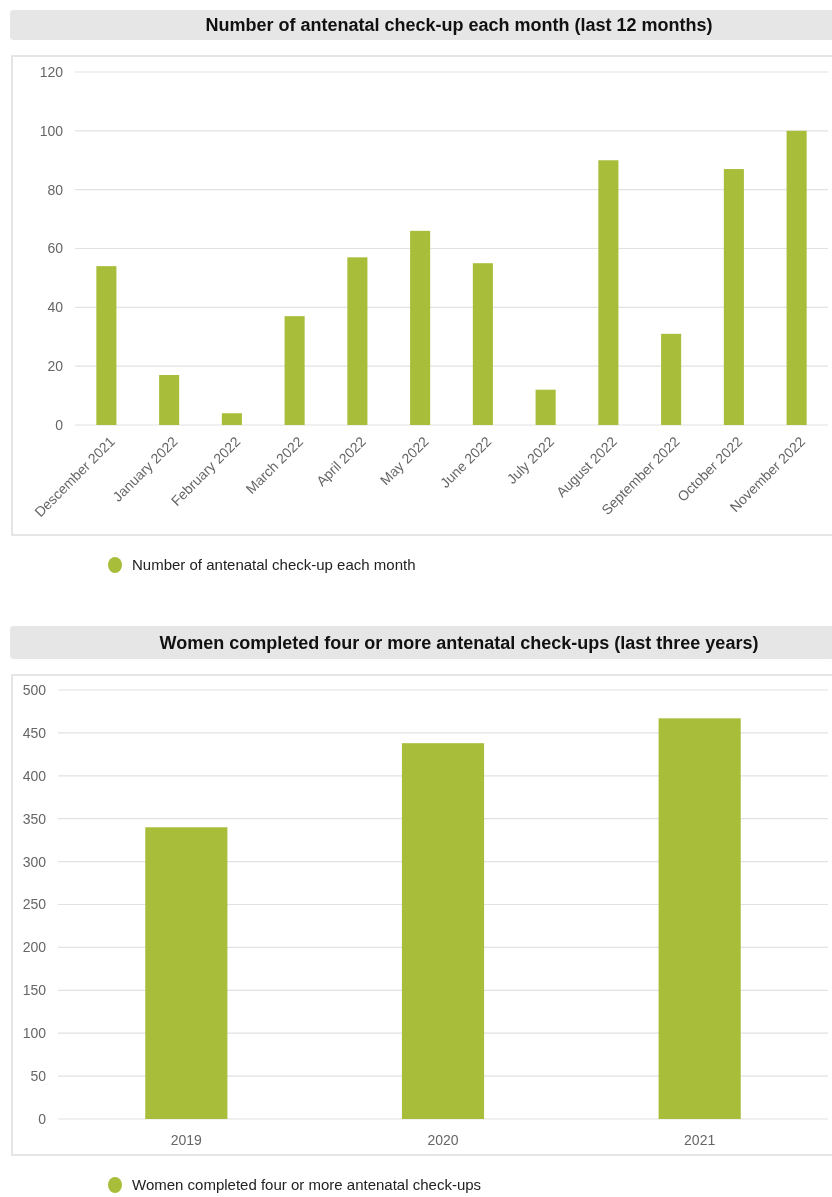 Image resolution: width=832 pixels, height=1197 pixels. Describe the element at coordinates (38, 1076) in the screenshot. I see `y-tick-label: 50` at that location.